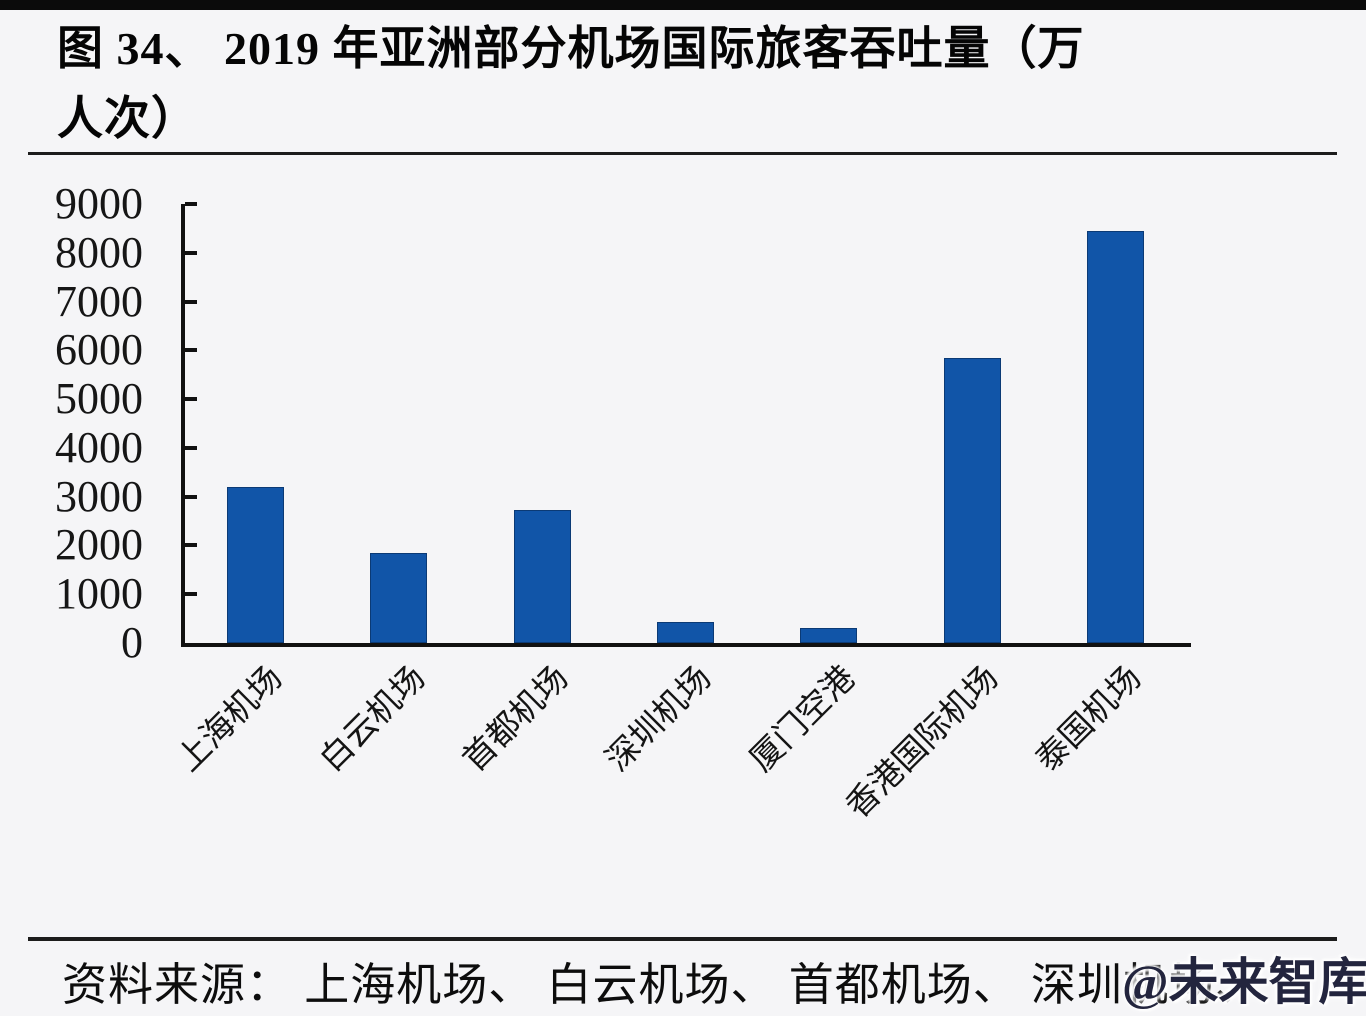 The image size is (1366, 1016). Describe the element at coordinates (399, 598) in the screenshot. I see `bar-白云机场` at that location.